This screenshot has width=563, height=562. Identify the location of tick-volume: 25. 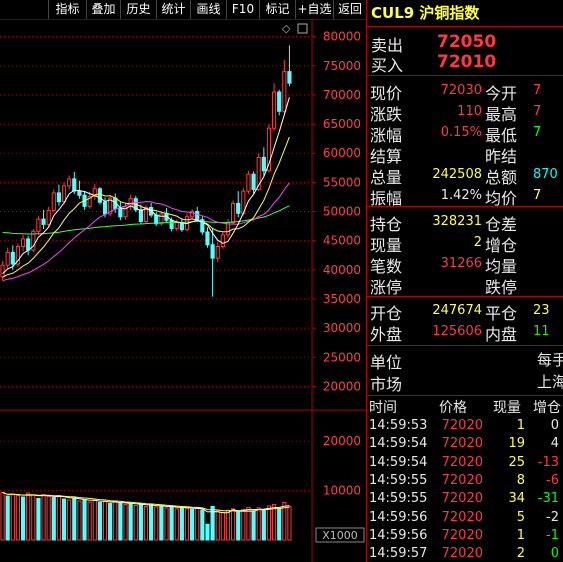
(516, 462).